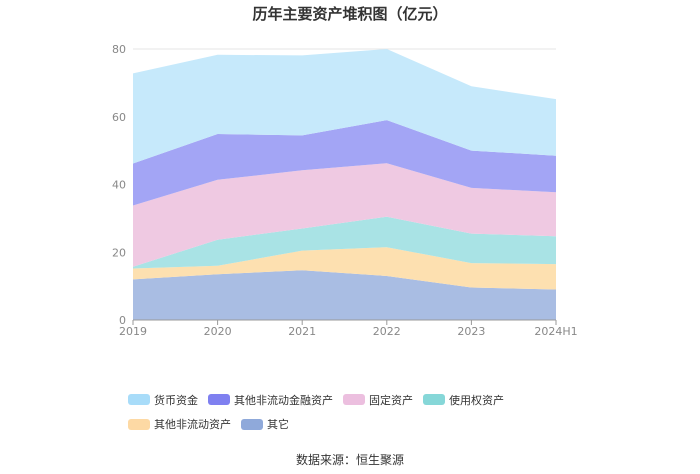 This screenshot has width=700, height=474. I want to click on legend-item: 货币资金, so click(163, 400).